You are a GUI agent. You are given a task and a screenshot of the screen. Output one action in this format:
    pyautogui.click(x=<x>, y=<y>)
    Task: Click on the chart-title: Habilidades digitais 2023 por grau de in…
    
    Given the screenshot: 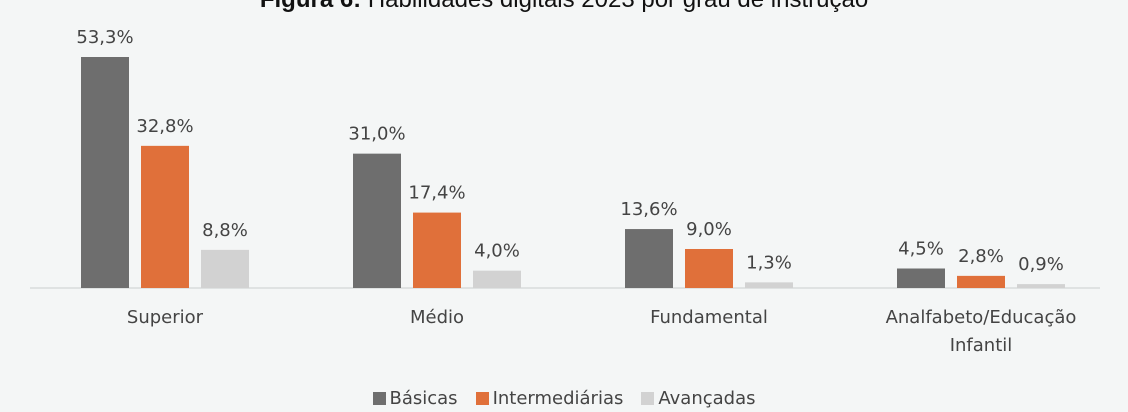 What is the action you would take?
    pyautogui.click(x=618, y=6)
    